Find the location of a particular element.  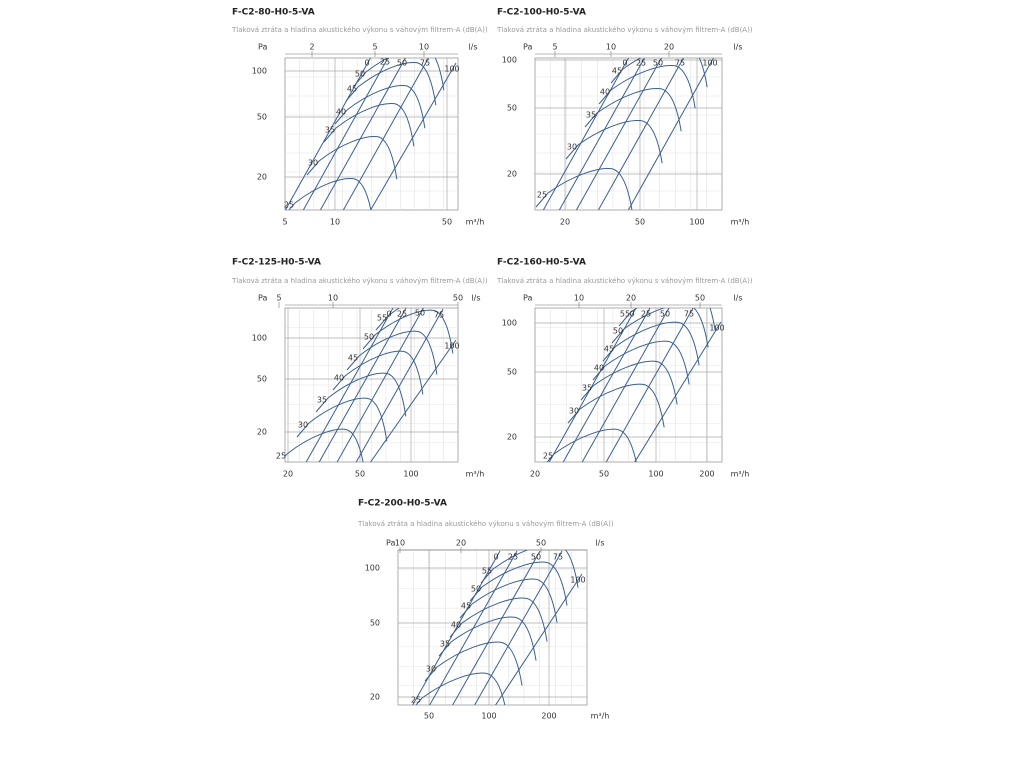

damper-label: 25 is located at coordinates (402, 314).